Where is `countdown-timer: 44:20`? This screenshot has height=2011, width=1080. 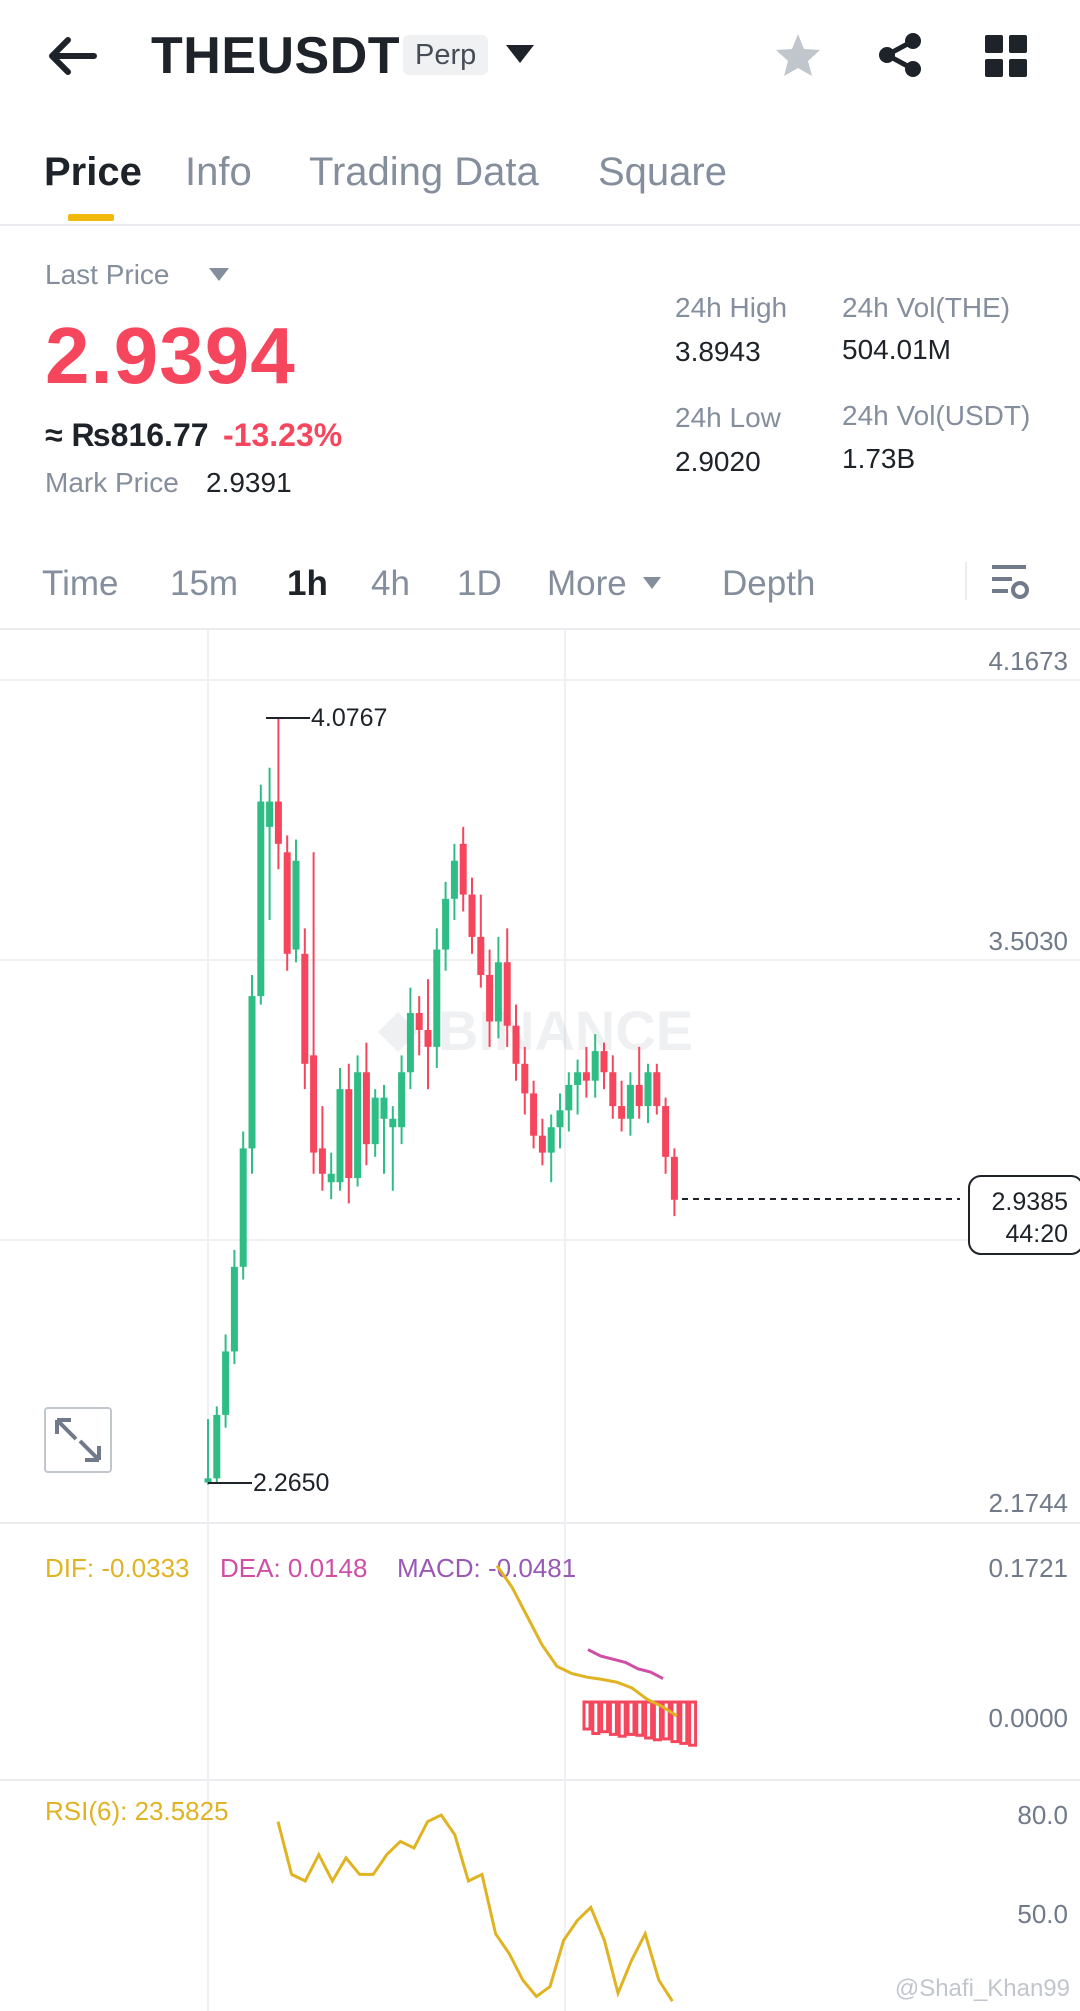 countdown-timer: 44:20 is located at coordinates (1036, 1234).